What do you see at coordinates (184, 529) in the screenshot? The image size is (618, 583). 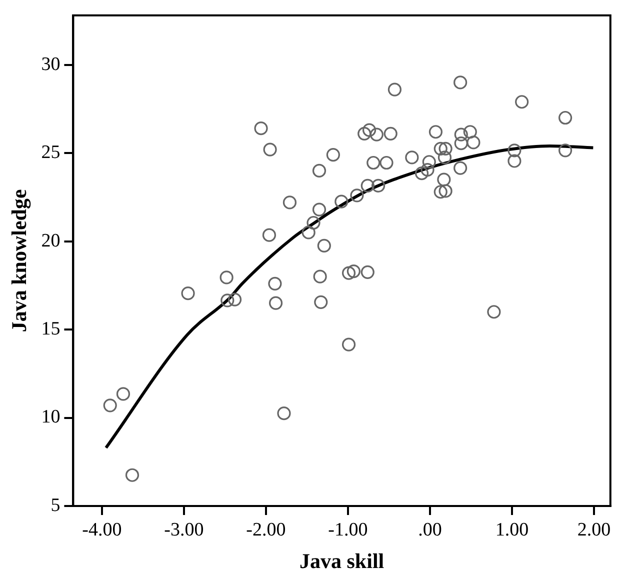 I see `x-tick-label: -3.00` at bounding box center [184, 529].